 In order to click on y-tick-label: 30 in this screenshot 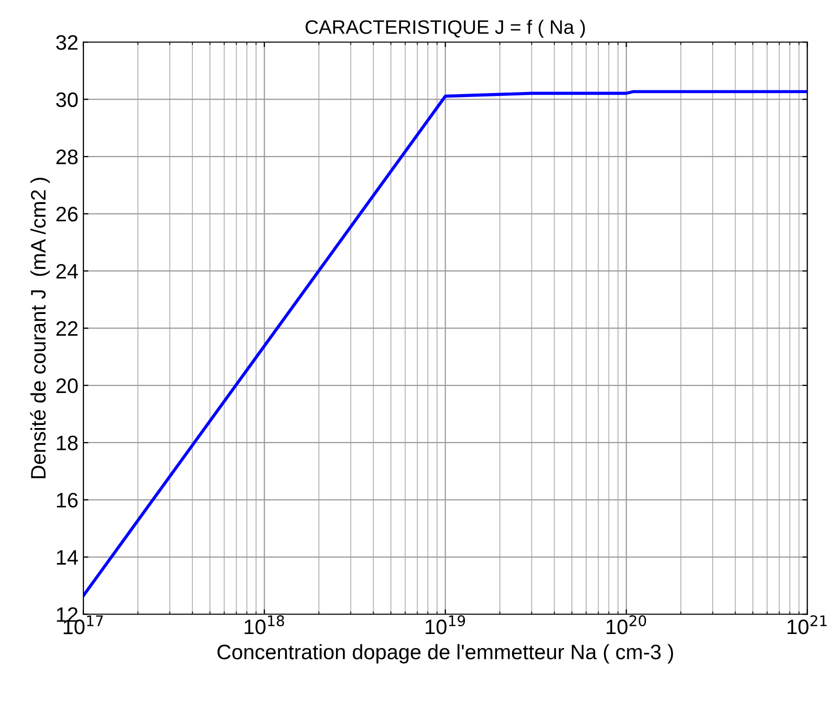, I will do `click(67, 100)`.